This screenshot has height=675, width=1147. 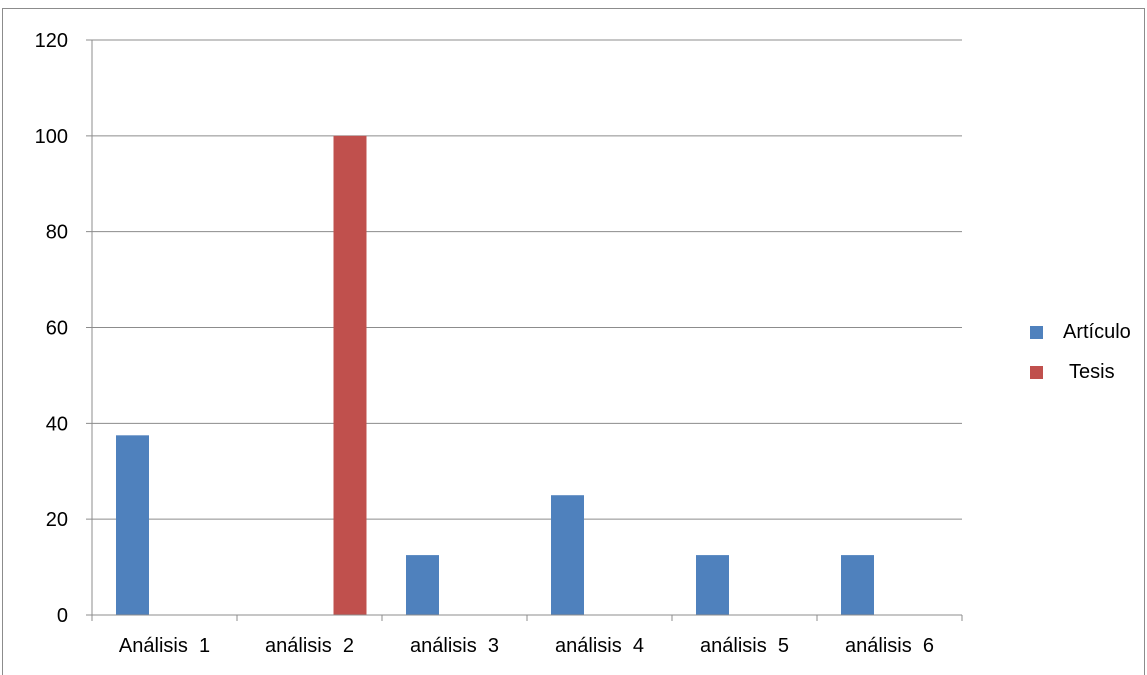 What do you see at coordinates (62, 616) in the screenshot?
I see `y-tick-label-0: 0` at bounding box center [62, 616].